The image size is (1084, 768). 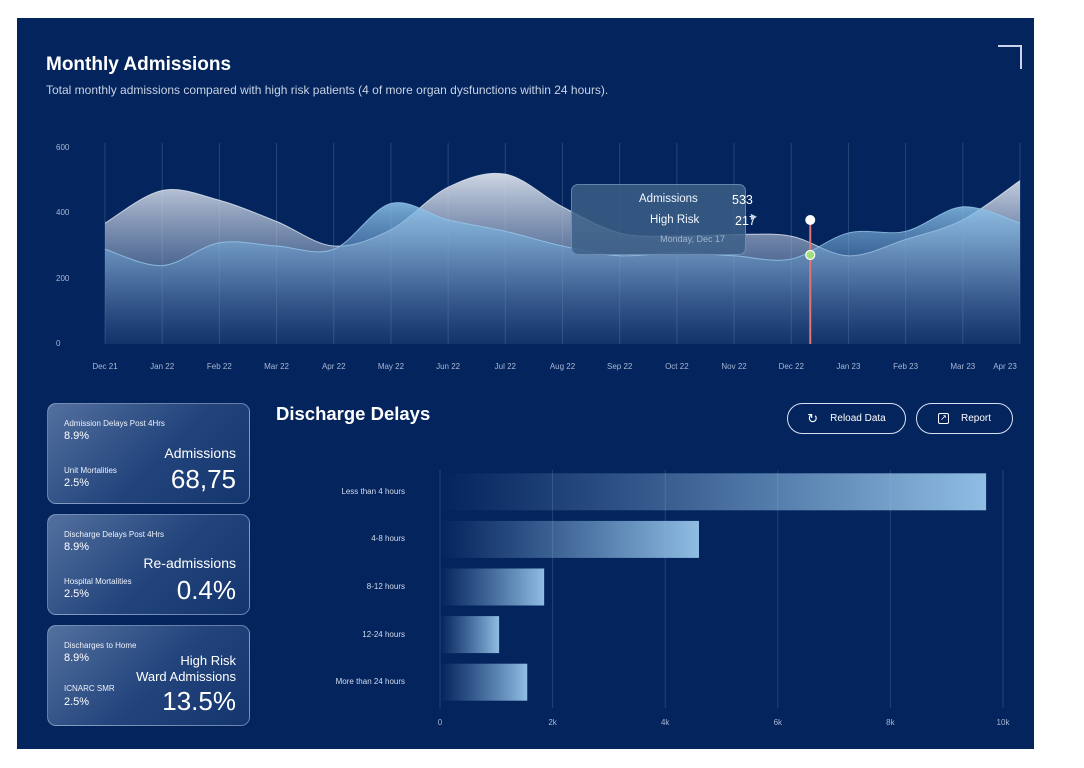 What do you see at coordinates (186, 676) in the screenshot?
I see `card-title-line2: Ward Admissions` at bounding box center [186, 676].